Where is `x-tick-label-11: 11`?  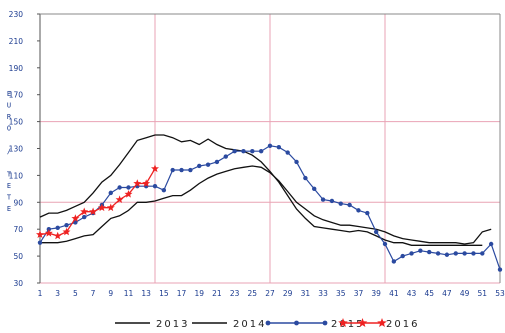
x-tick-label-11: 11 is located at coordinates (129, 293).